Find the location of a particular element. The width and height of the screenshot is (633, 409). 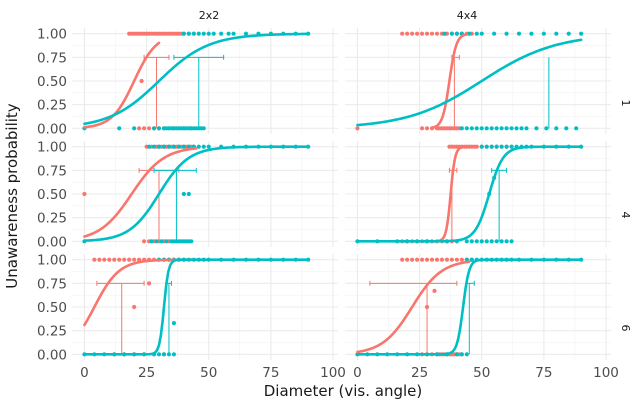

x-tick-label: 100 is located at coordinates (606, 373).